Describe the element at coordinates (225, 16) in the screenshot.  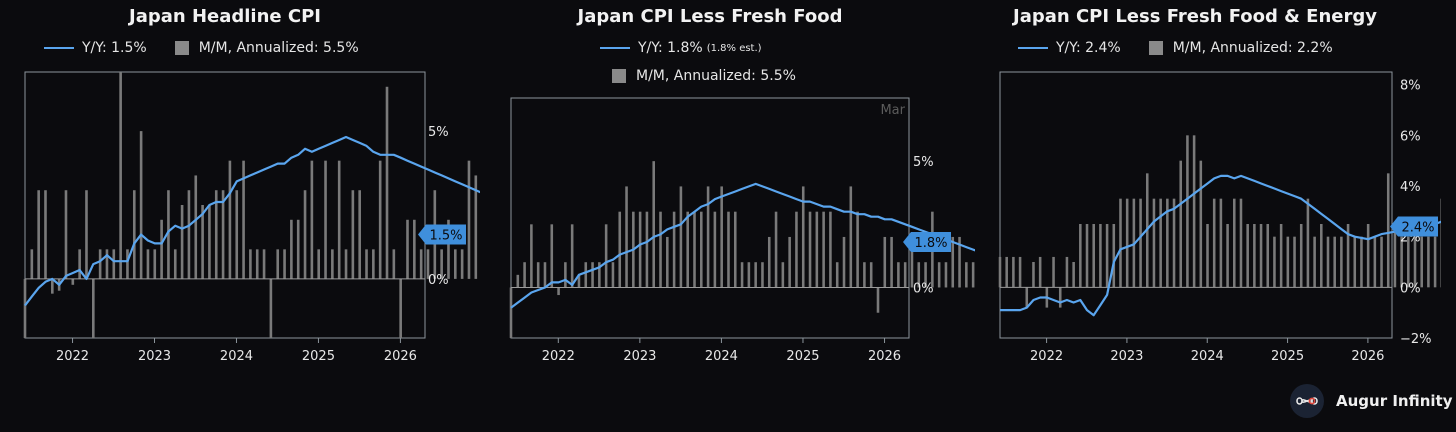
I see `chart-title-headline: Japan Headline CPI` at that location.